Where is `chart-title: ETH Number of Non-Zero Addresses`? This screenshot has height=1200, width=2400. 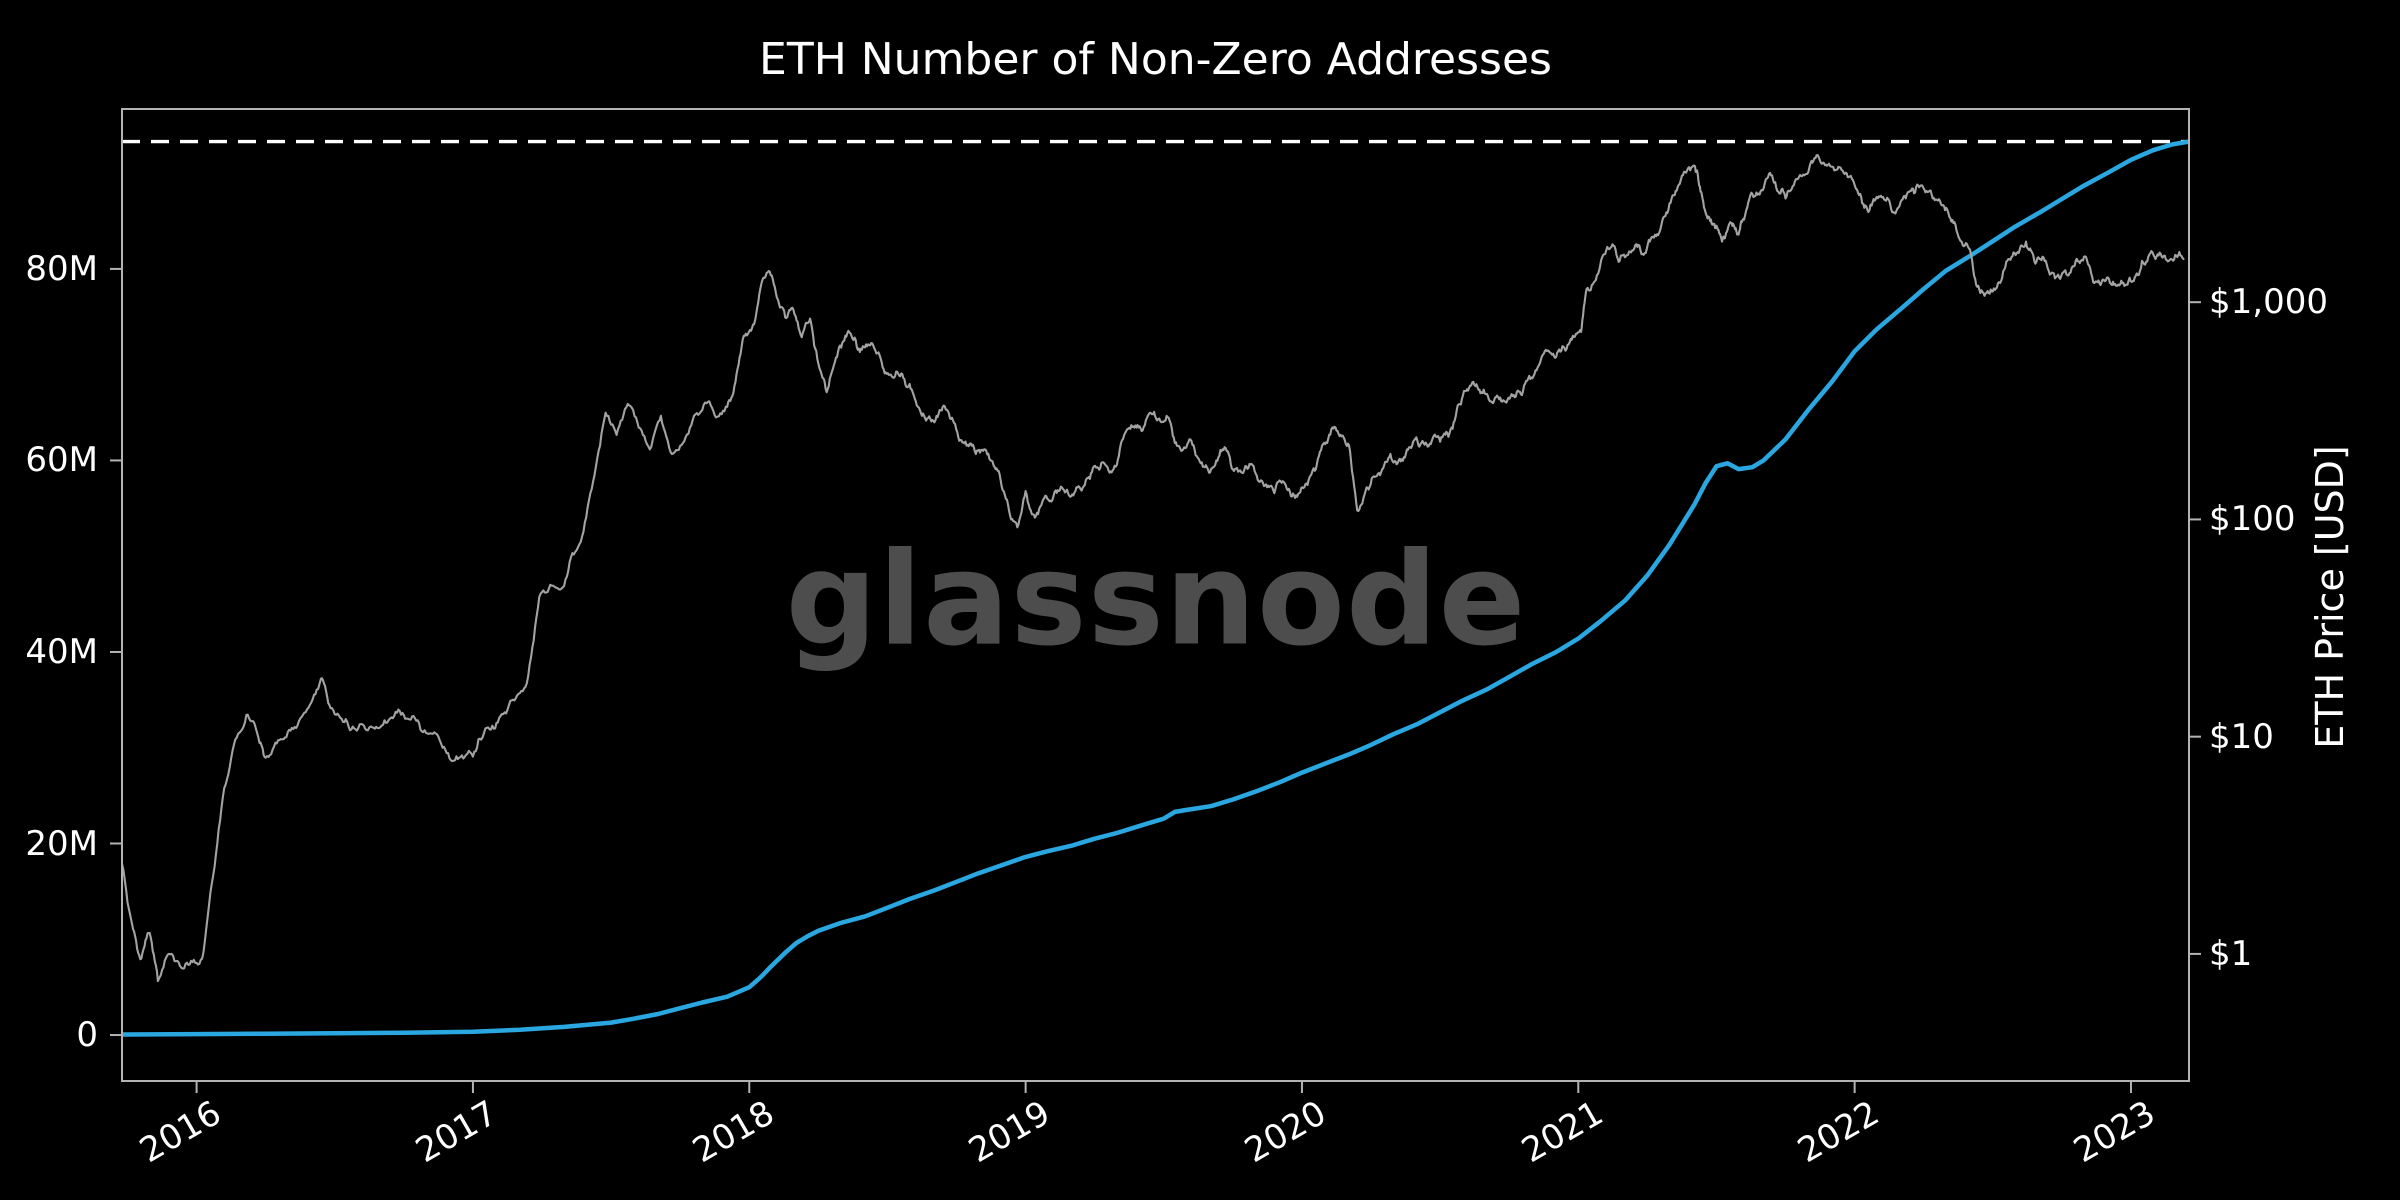
chart-title: ETH Number of Non-Zero Addresses is located at coordinates (1155, 59).